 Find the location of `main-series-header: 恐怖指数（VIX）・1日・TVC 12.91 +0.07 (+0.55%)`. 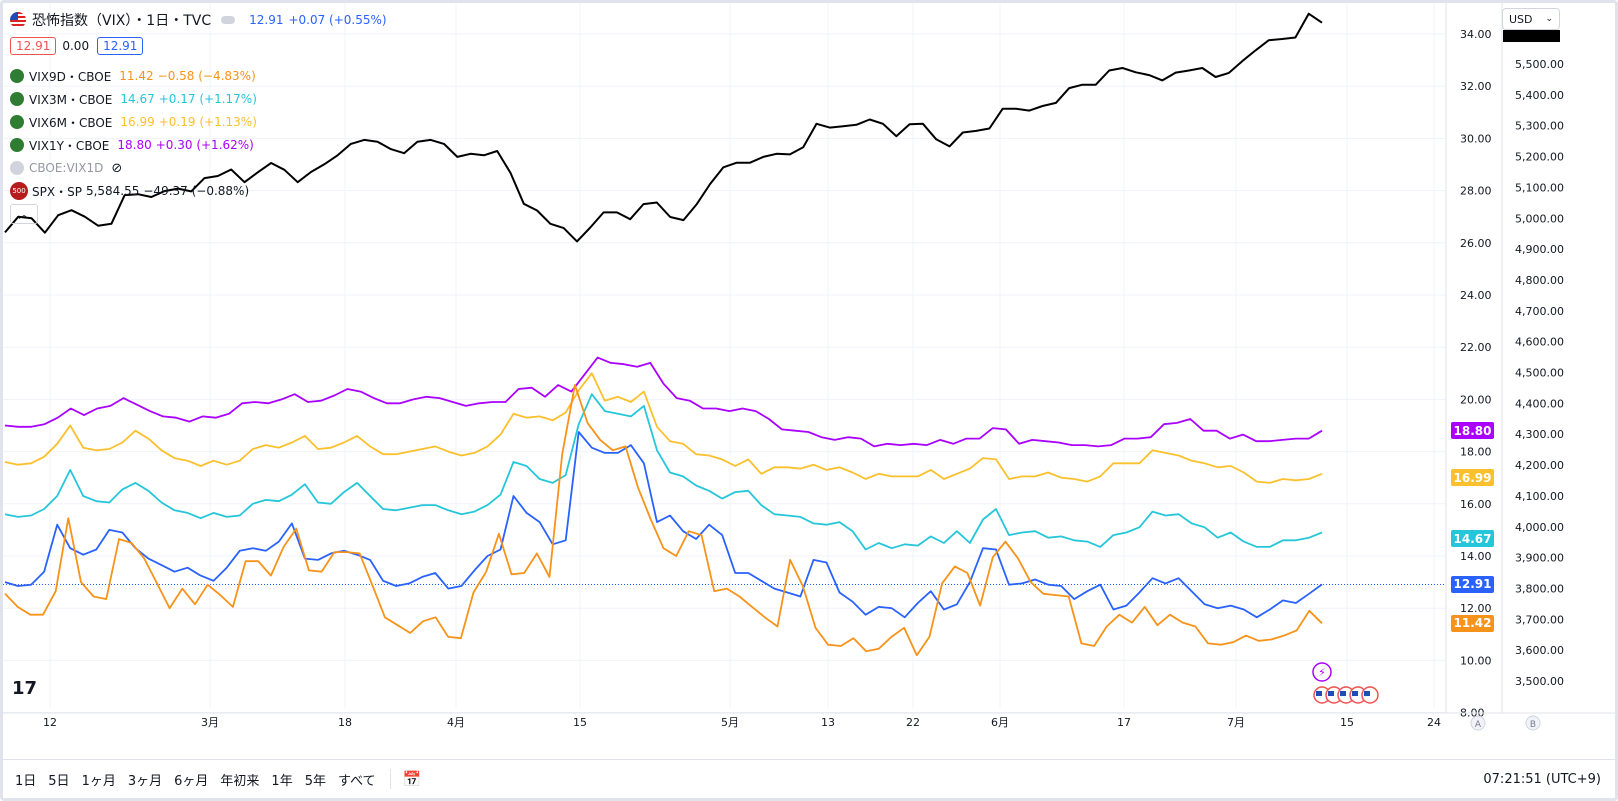

main-series-header: 恐怖指数（VIX）・1日・TVC 12.91 +0.07 (+0.55%) is located at coordinates (198, 20).